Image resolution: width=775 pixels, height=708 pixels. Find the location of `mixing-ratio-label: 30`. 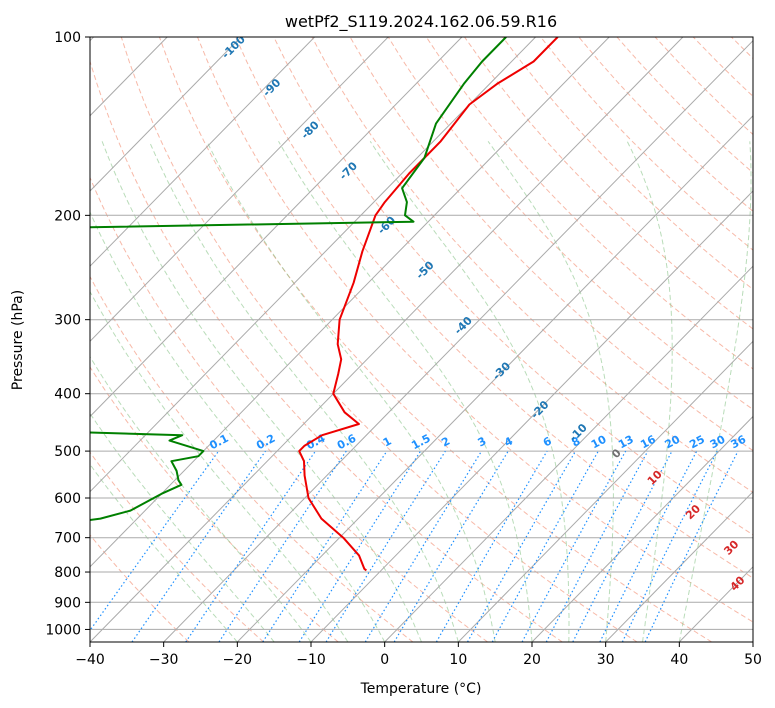

mixing-ratio-label: 30 is located at coordinates (718, 442).